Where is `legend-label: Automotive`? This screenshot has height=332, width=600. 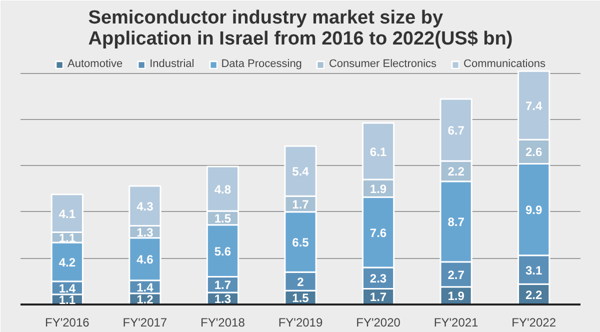 legend-label: Automotive is located at coordinates (95, 64).